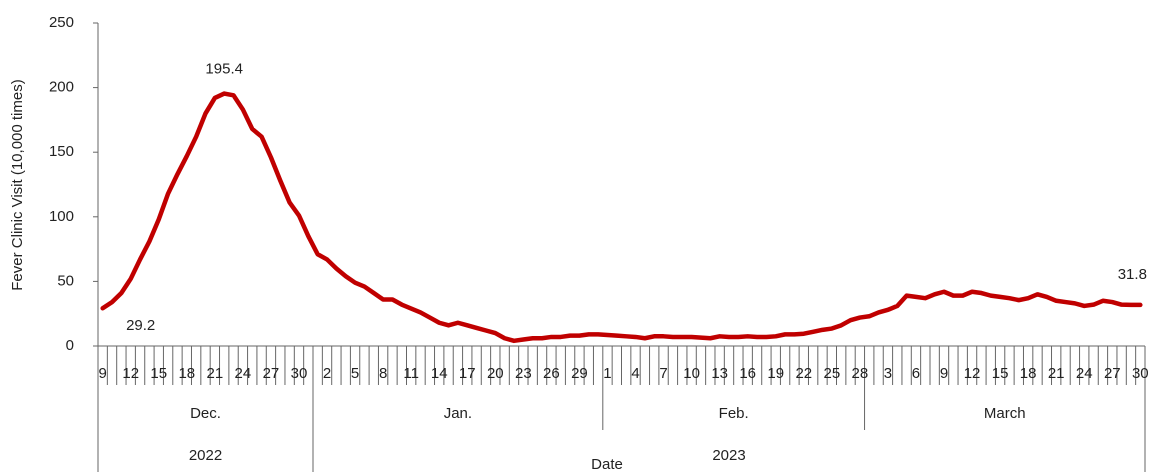 This screenshot has width=1163, height=472. I want to click on month-label: March, so click(1005, 413).